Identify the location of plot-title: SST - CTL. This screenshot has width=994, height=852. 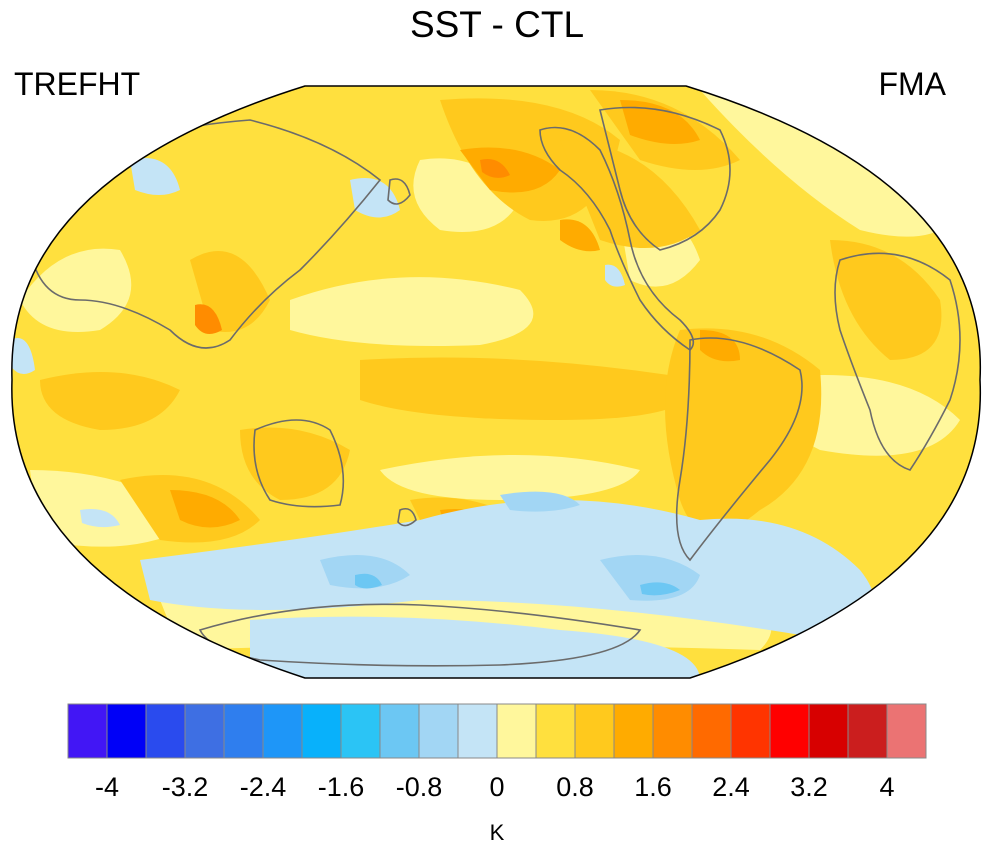
(497, 24).